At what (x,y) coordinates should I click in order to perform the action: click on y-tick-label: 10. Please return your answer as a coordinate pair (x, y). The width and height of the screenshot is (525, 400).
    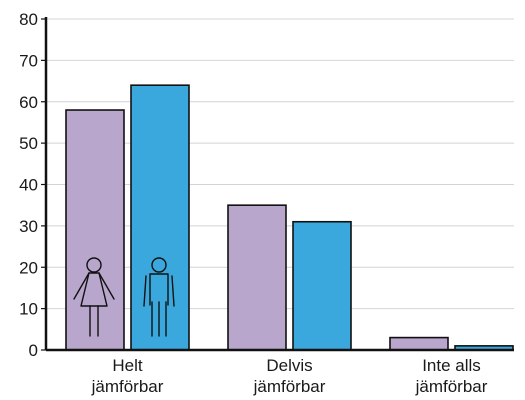
    Looking at the image, I should click on (28, 309).